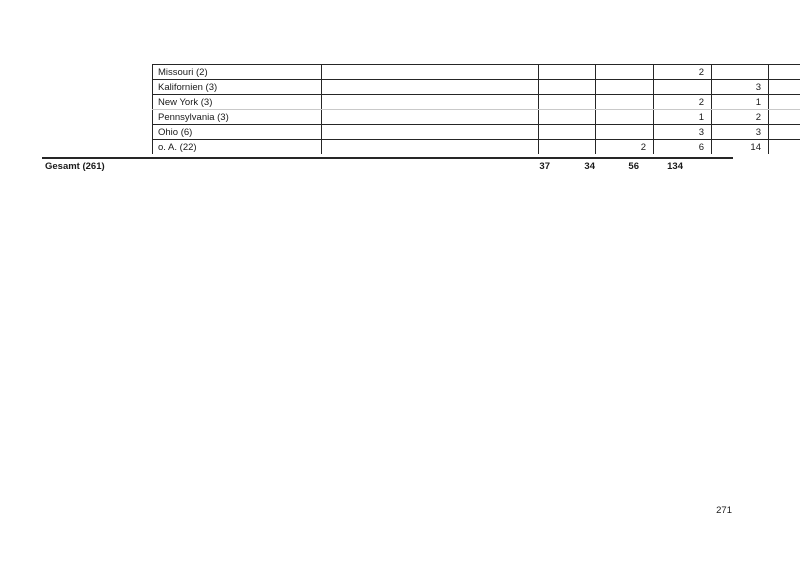 The height and width of the screenshot is (566, 800). Describe the element at coordinates (237, 87) in the screenshot. I see `row-label-cell: Kalifornien (3)` at that location.